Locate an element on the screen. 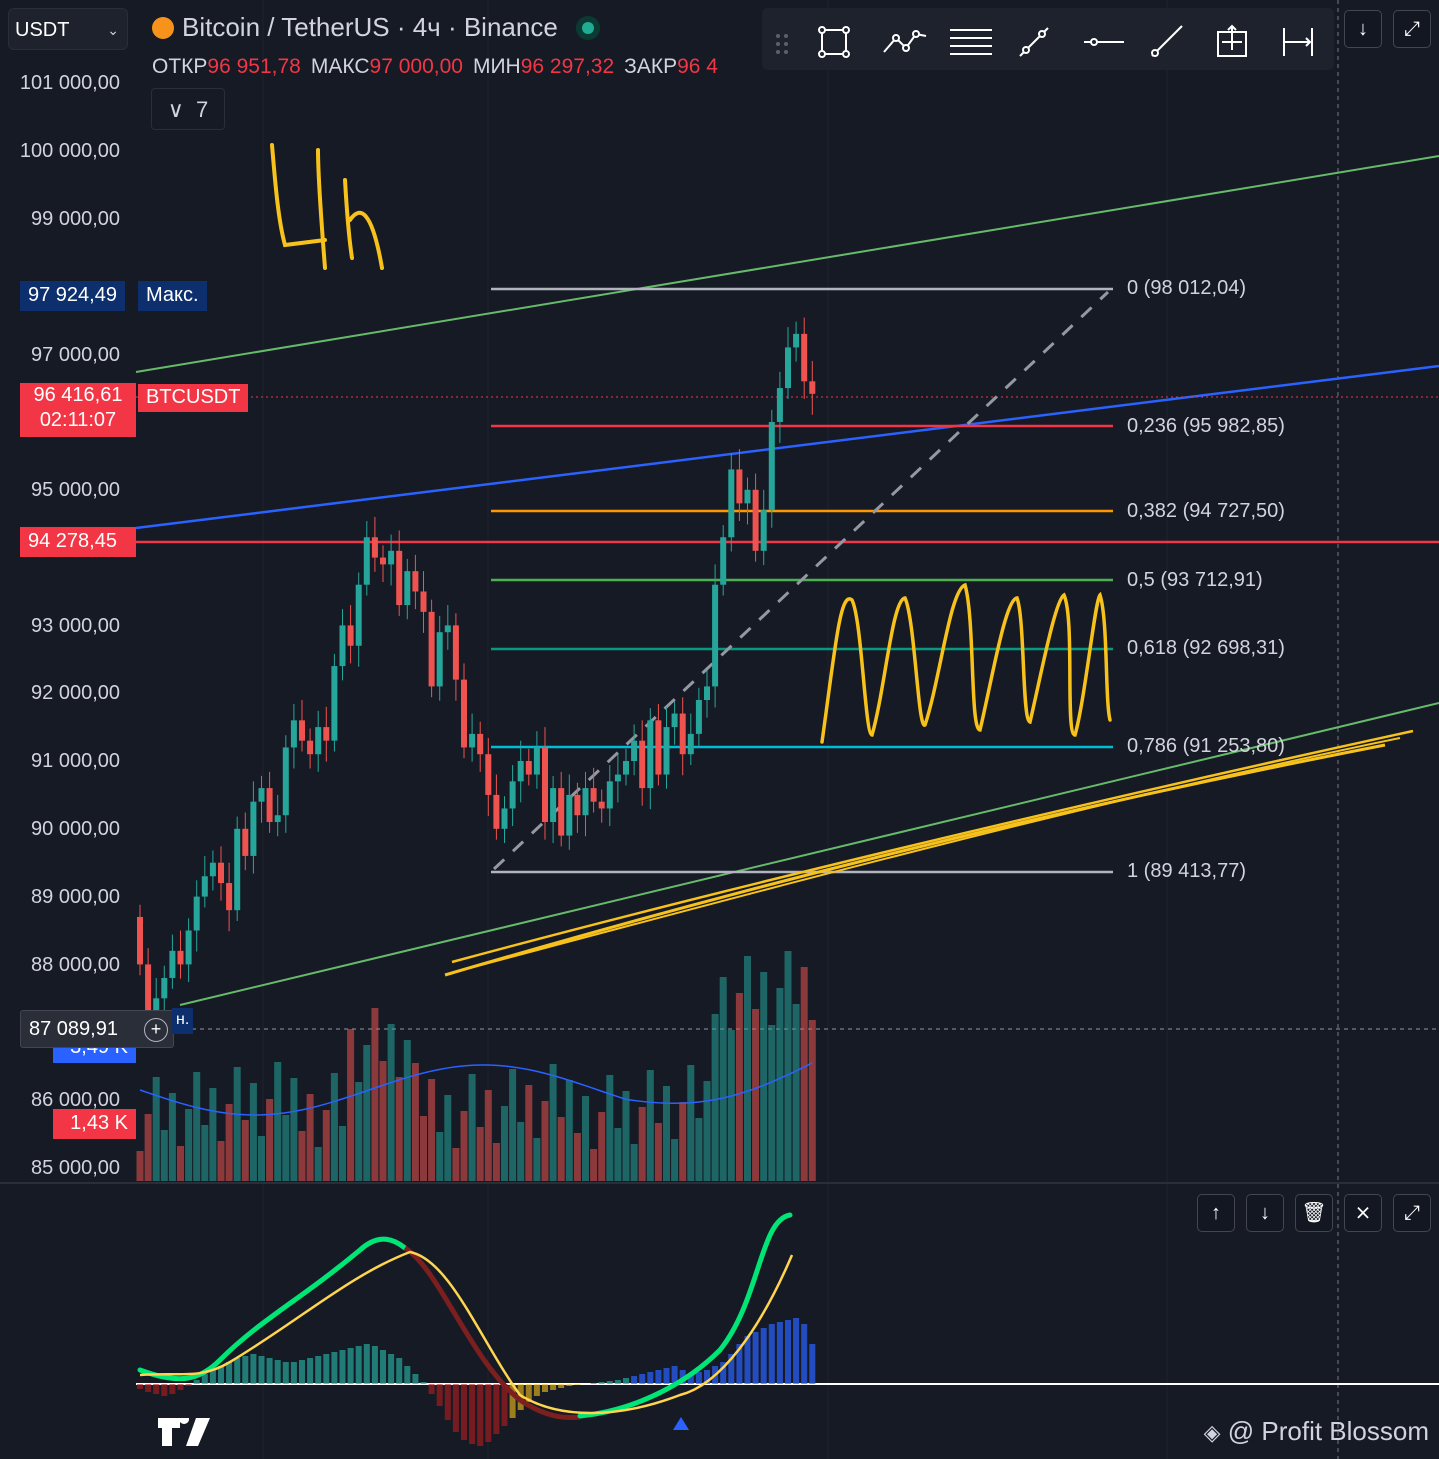 This screenshot has width=1439, height=1459. macd-signal-line is located at coordinates (466, 1332).